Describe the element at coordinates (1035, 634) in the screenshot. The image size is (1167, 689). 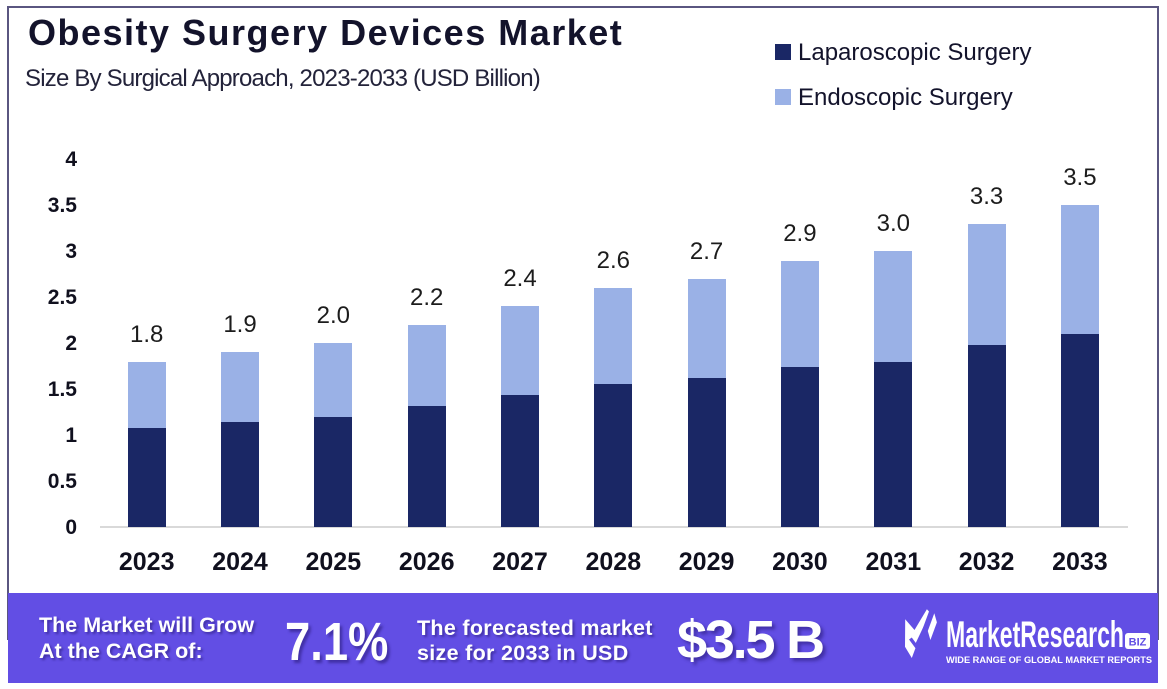
I see `svg-text: MarketResearch` at that location.